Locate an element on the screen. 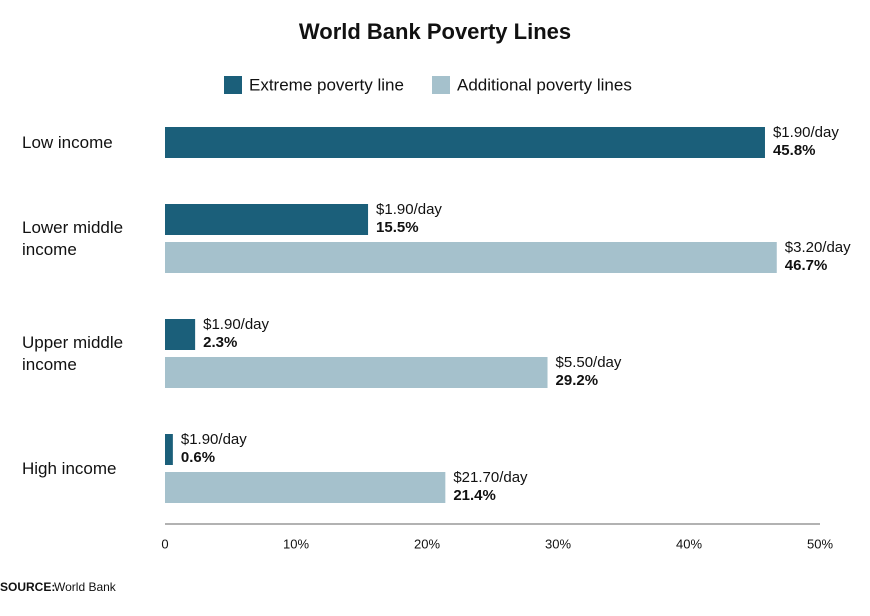 This screenshot has width=870, height=616. bar-value-label: 0.6% is located at coordinates (198, 457).